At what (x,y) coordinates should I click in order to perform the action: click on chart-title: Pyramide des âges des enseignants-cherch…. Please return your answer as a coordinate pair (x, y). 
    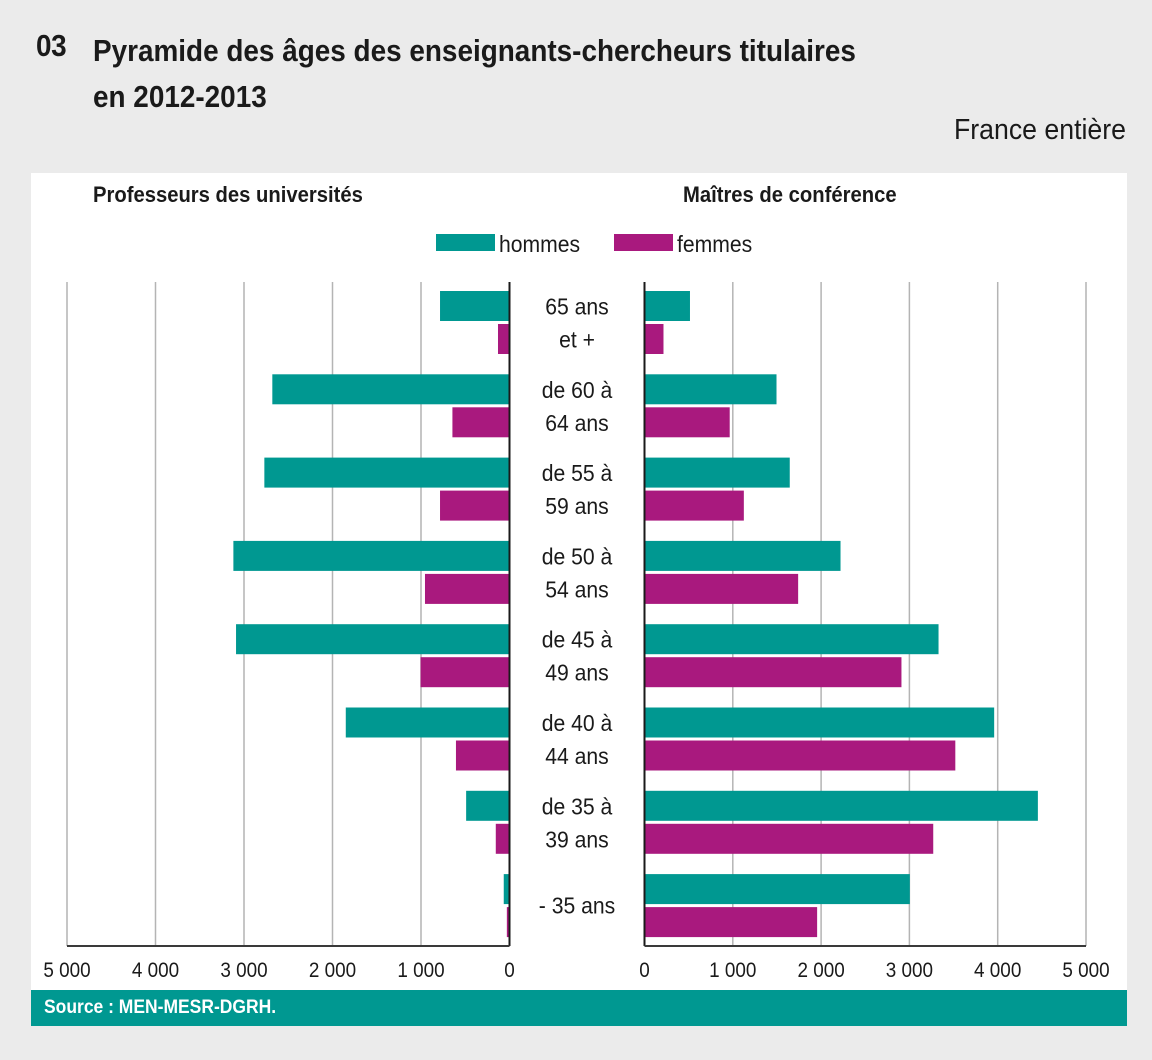
    Looking at the image, I should click on (534, 74).